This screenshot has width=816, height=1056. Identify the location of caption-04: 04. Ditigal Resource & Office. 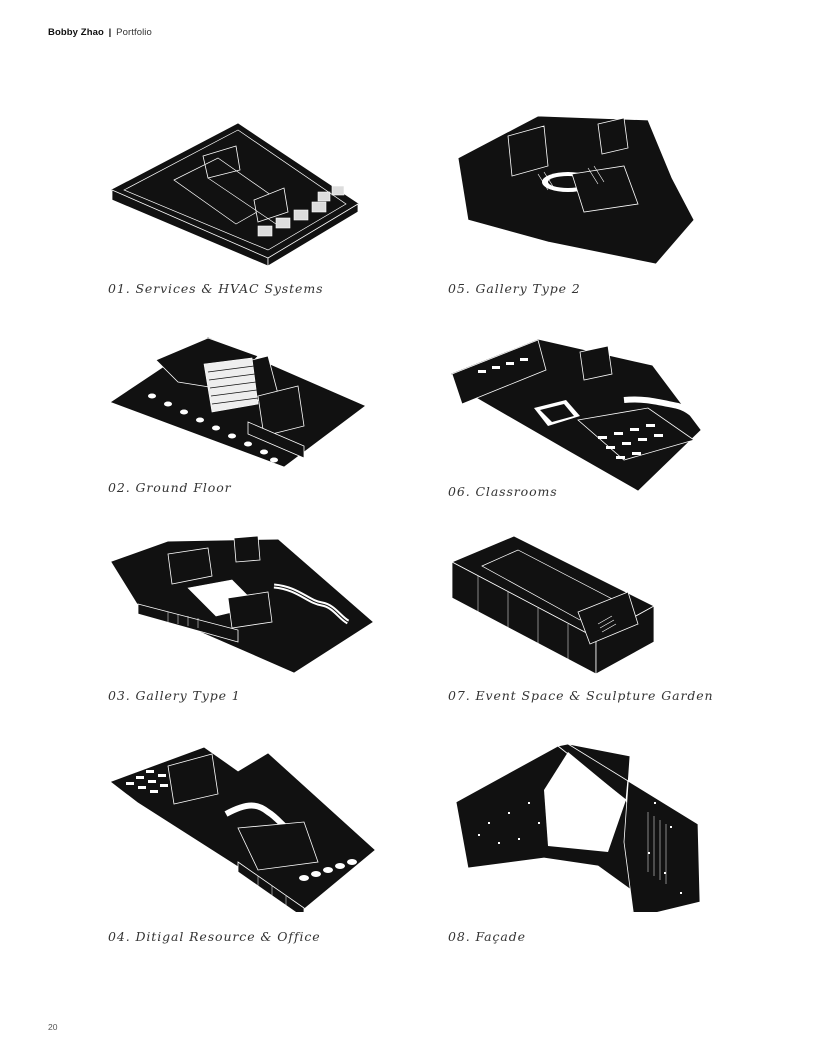
(214, 936).